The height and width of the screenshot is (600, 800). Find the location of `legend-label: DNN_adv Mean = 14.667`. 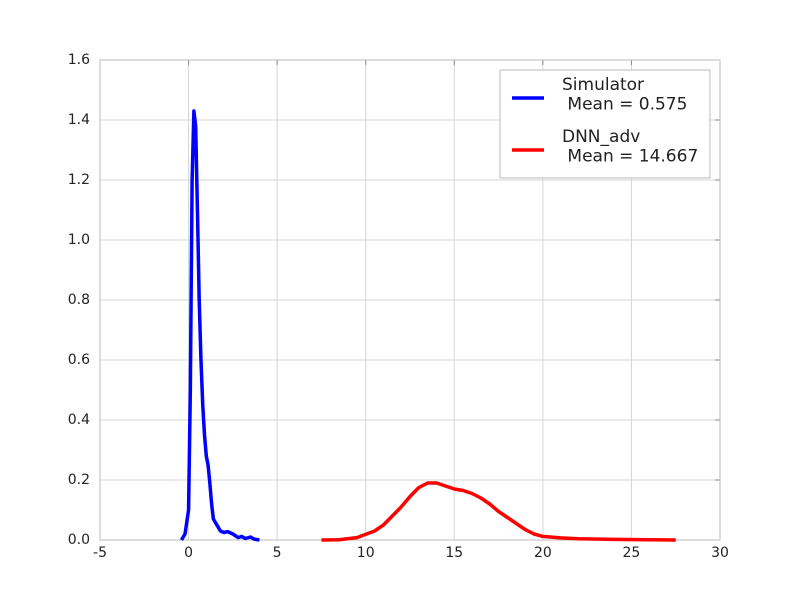

legend-label: DNN_adv Mean = 14.667 is located at coordinates (630, 147).